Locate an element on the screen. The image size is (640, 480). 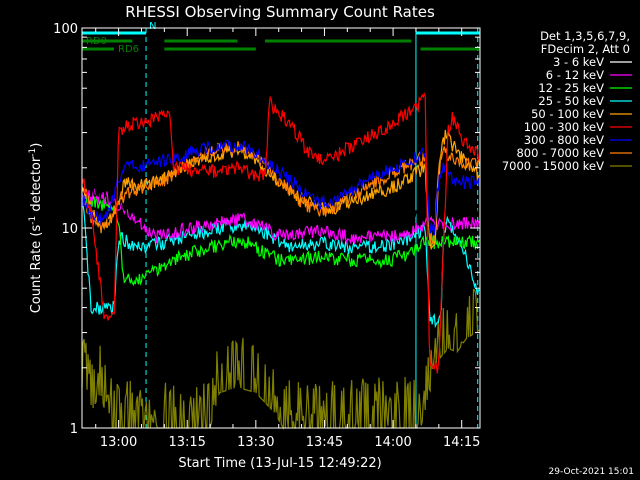
legend-label: 6 - 12 keV is located at coordinates (575, 75).